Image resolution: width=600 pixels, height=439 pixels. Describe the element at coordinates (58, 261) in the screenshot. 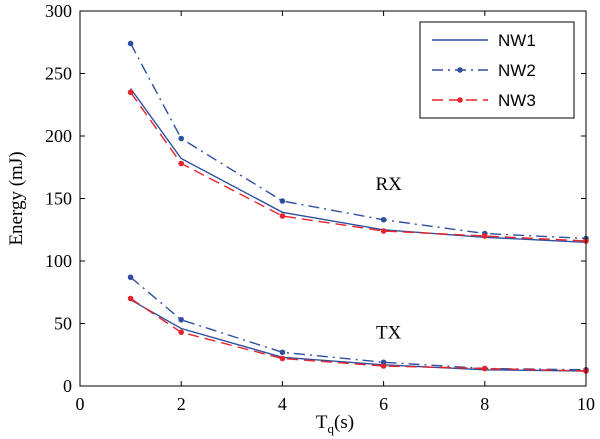

I see `y-tick-label: 100` at that location.